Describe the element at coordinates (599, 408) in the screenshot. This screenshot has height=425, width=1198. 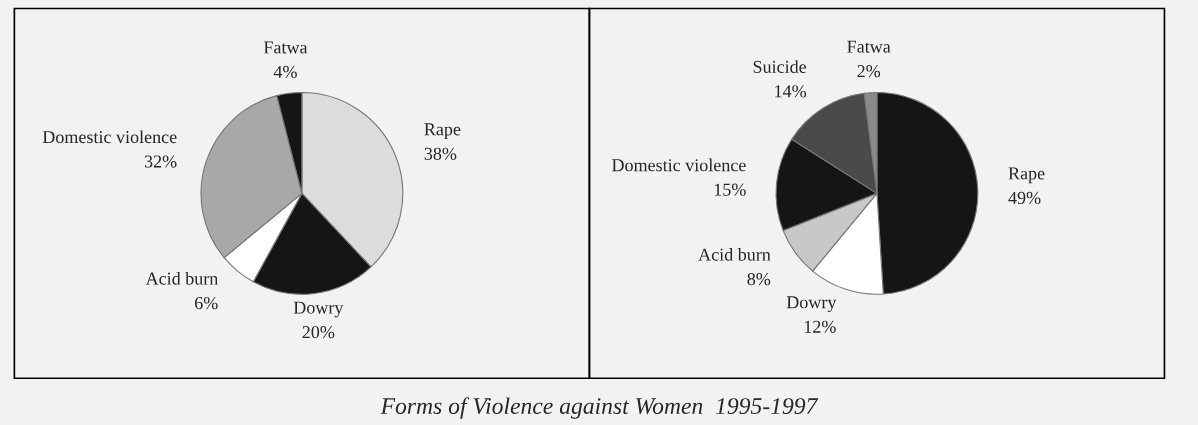
I see `text: Forms of Violence against Women 1995-1997` at that location.